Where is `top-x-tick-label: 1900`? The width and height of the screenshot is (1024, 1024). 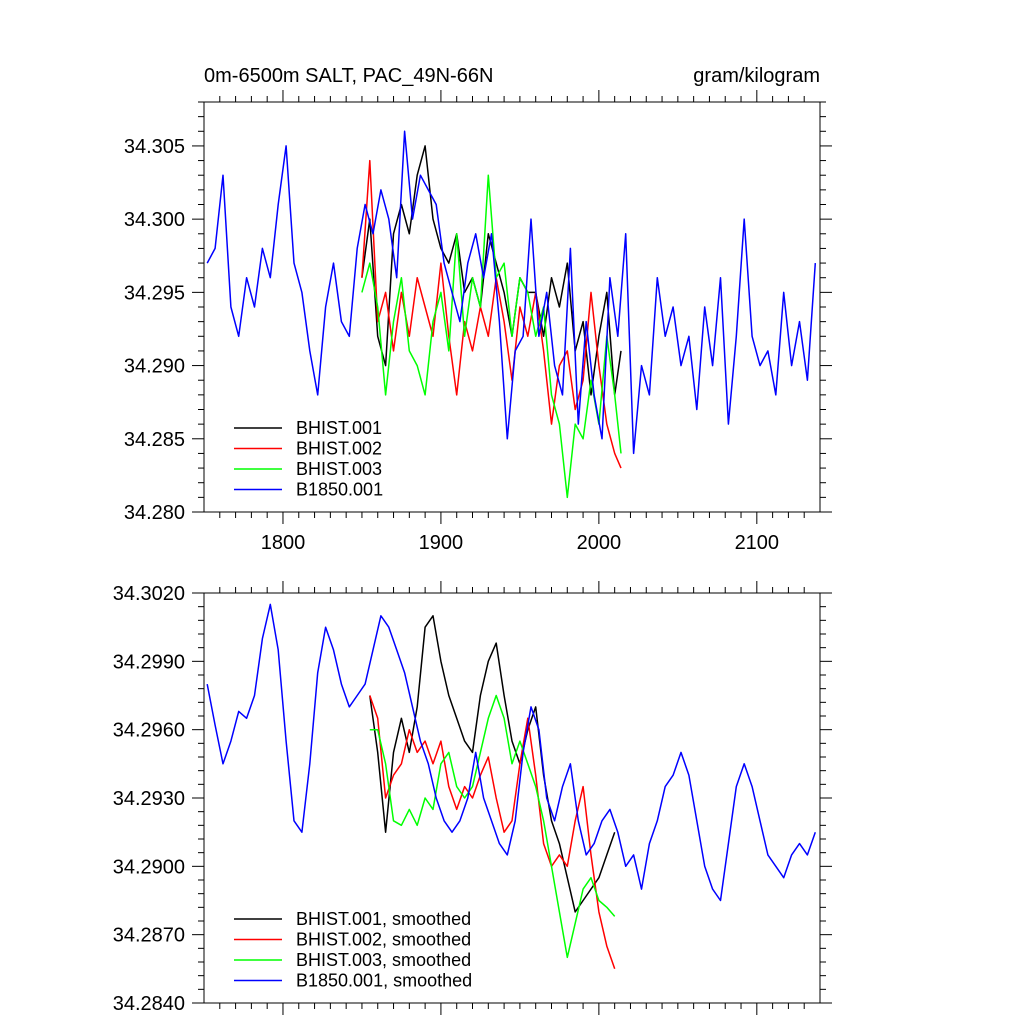
top-x-tick-label: 1900 is located at coordinates (441, 543).